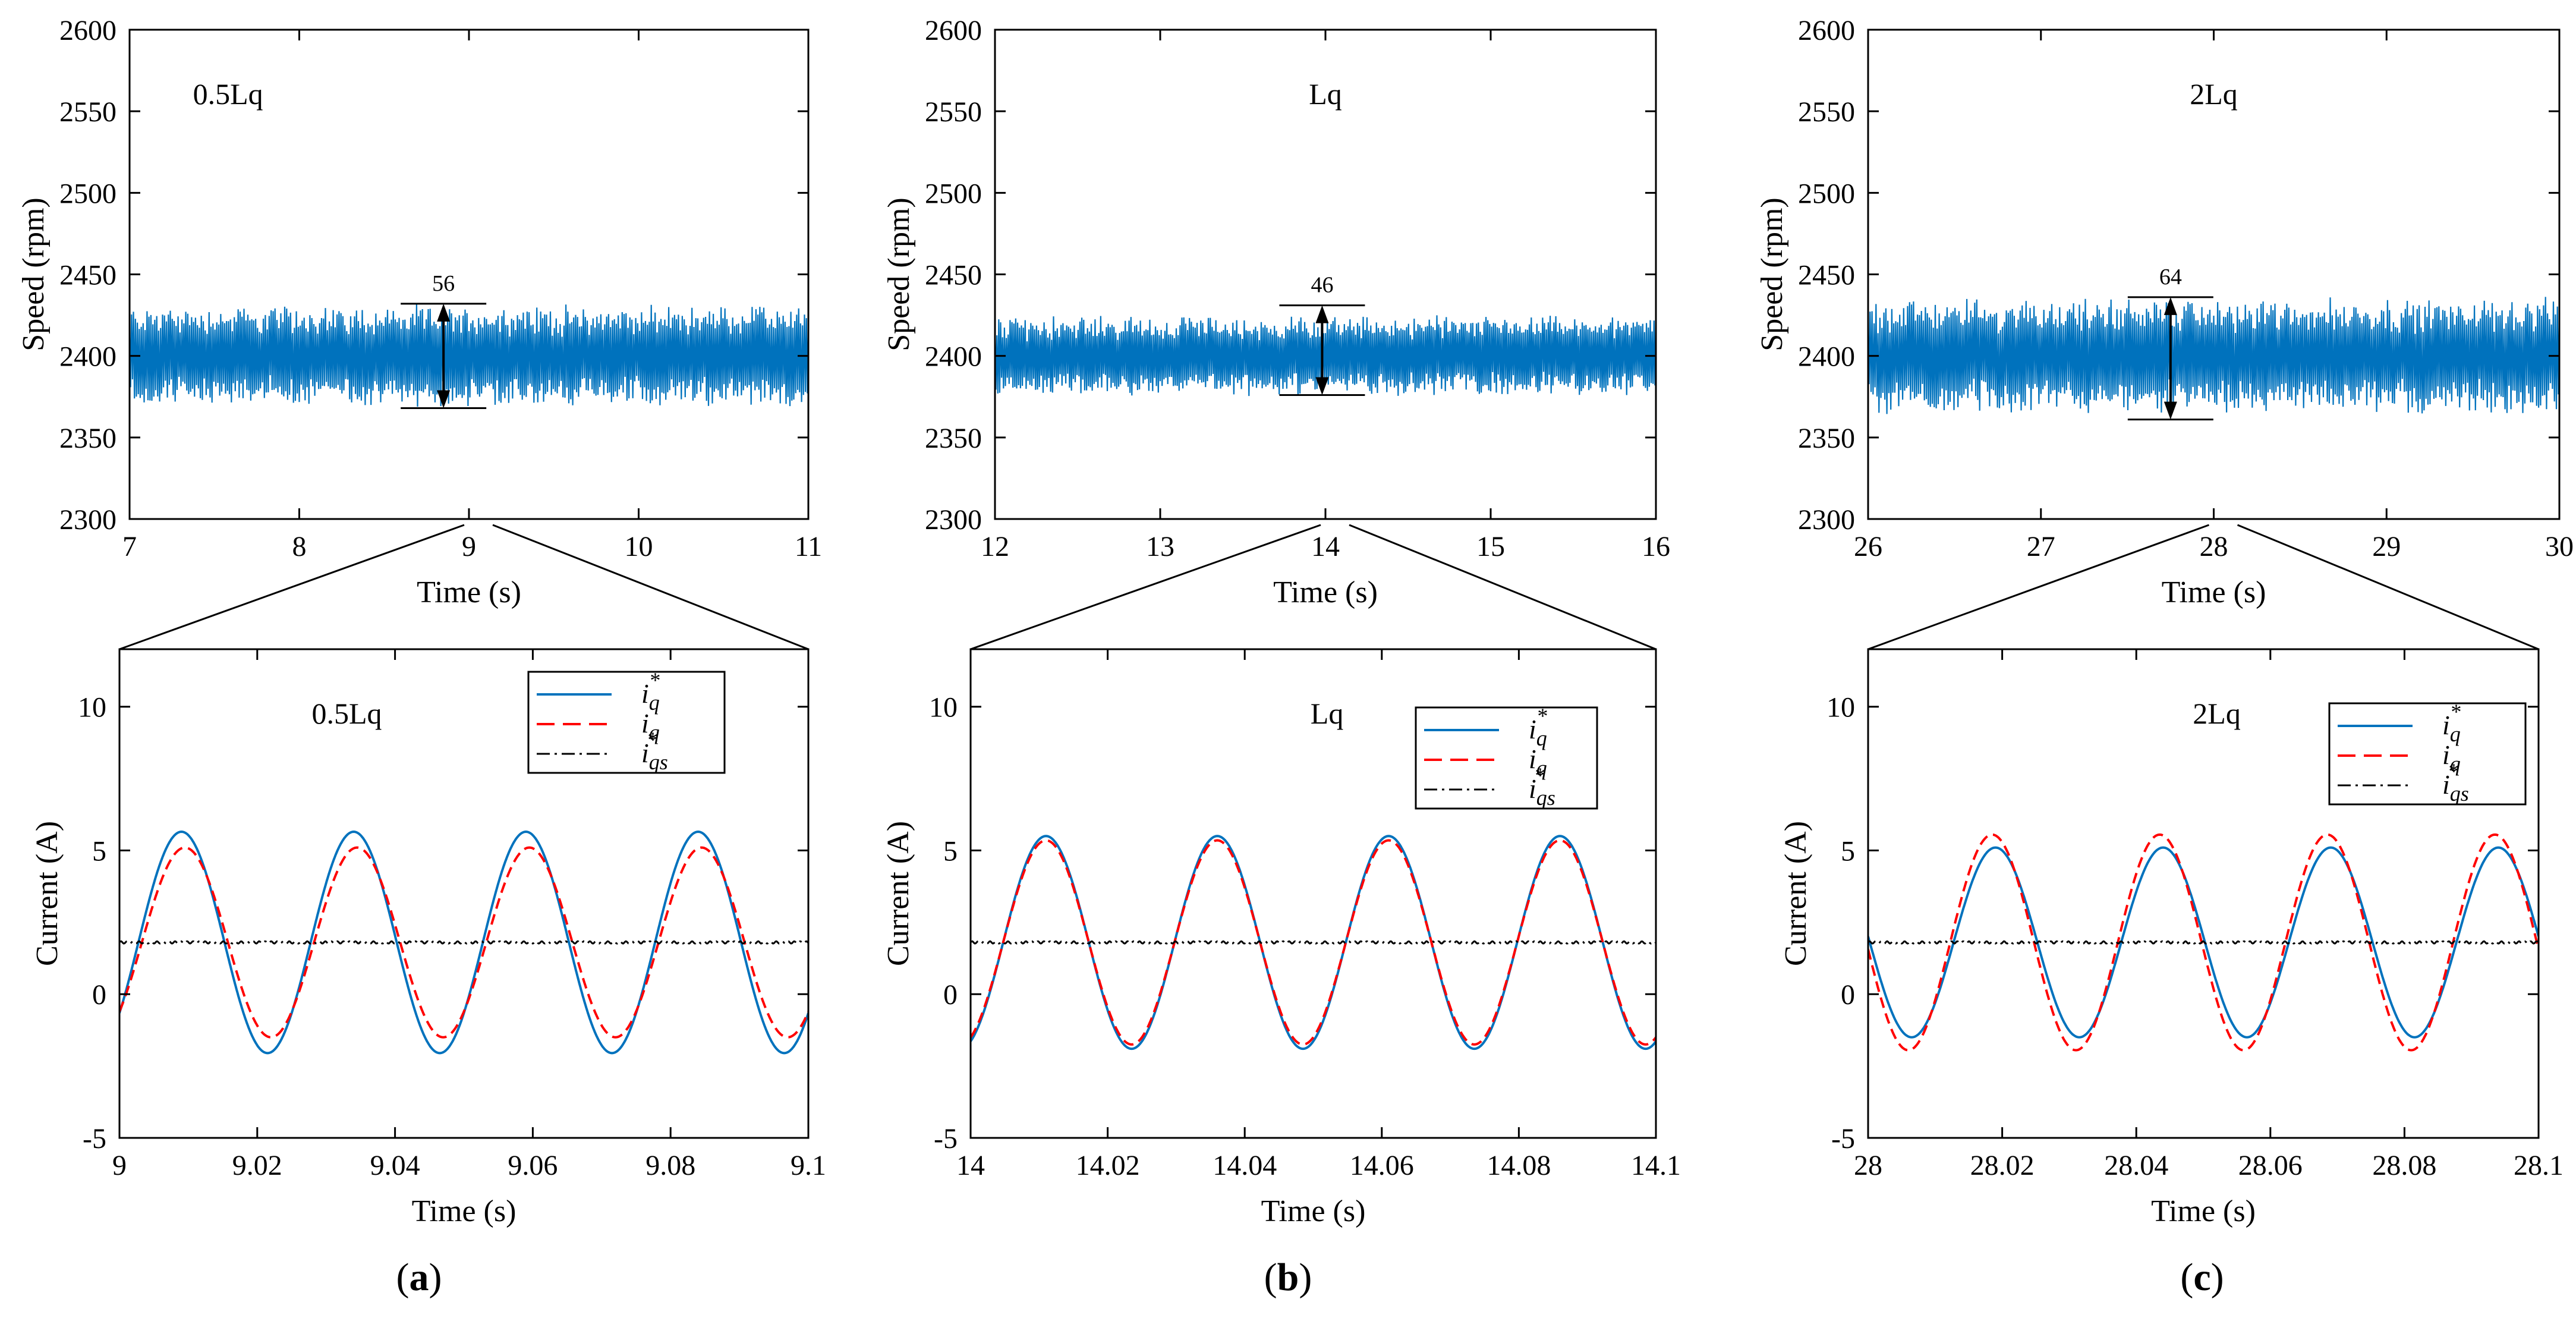 This screenshot has height=1321, width=2576. Describe the element at coordinates (808, 546) in the screenshot. I see `x-tick-label: 11` at that location.